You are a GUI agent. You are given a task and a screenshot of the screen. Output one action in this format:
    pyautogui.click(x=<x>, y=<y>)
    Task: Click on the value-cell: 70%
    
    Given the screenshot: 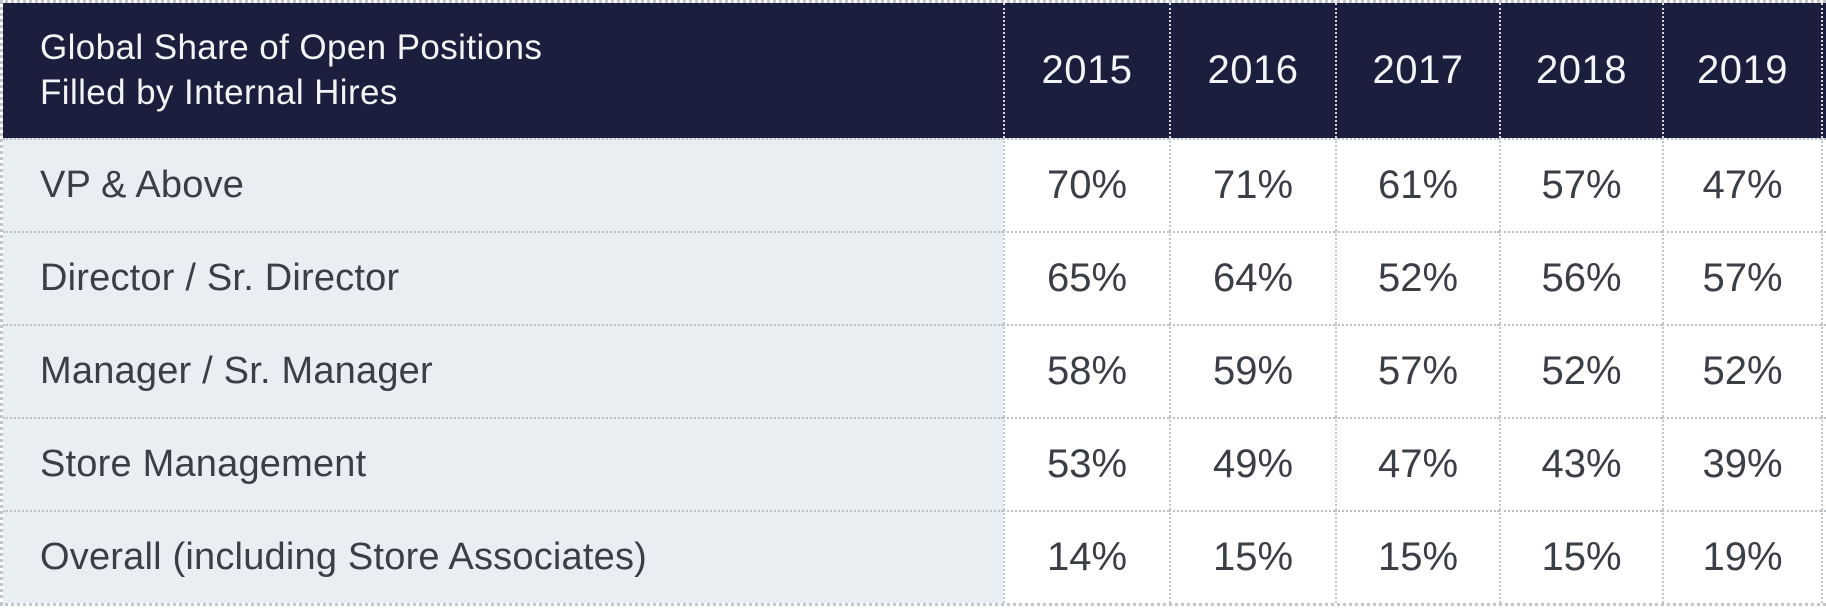 What is the action you would take?
    pyautogui.click(x=1086, y=184)
    